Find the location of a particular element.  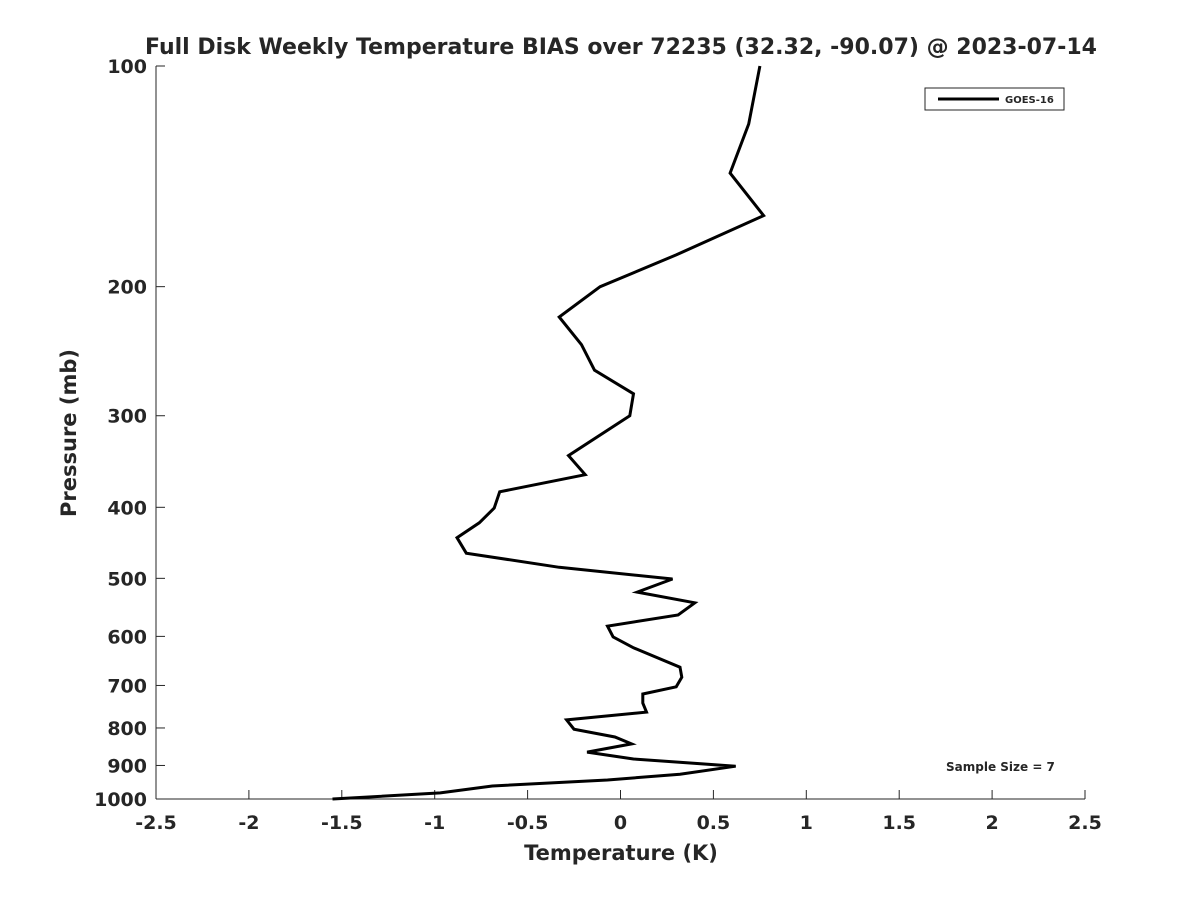

y-tick-label: 600 is located at coordinates (127, 637).